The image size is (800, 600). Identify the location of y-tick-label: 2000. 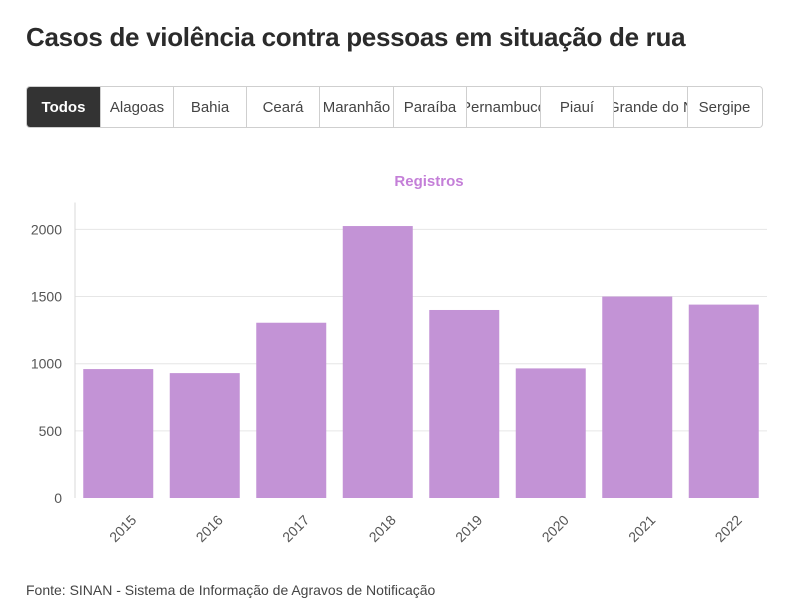
(46, 229).